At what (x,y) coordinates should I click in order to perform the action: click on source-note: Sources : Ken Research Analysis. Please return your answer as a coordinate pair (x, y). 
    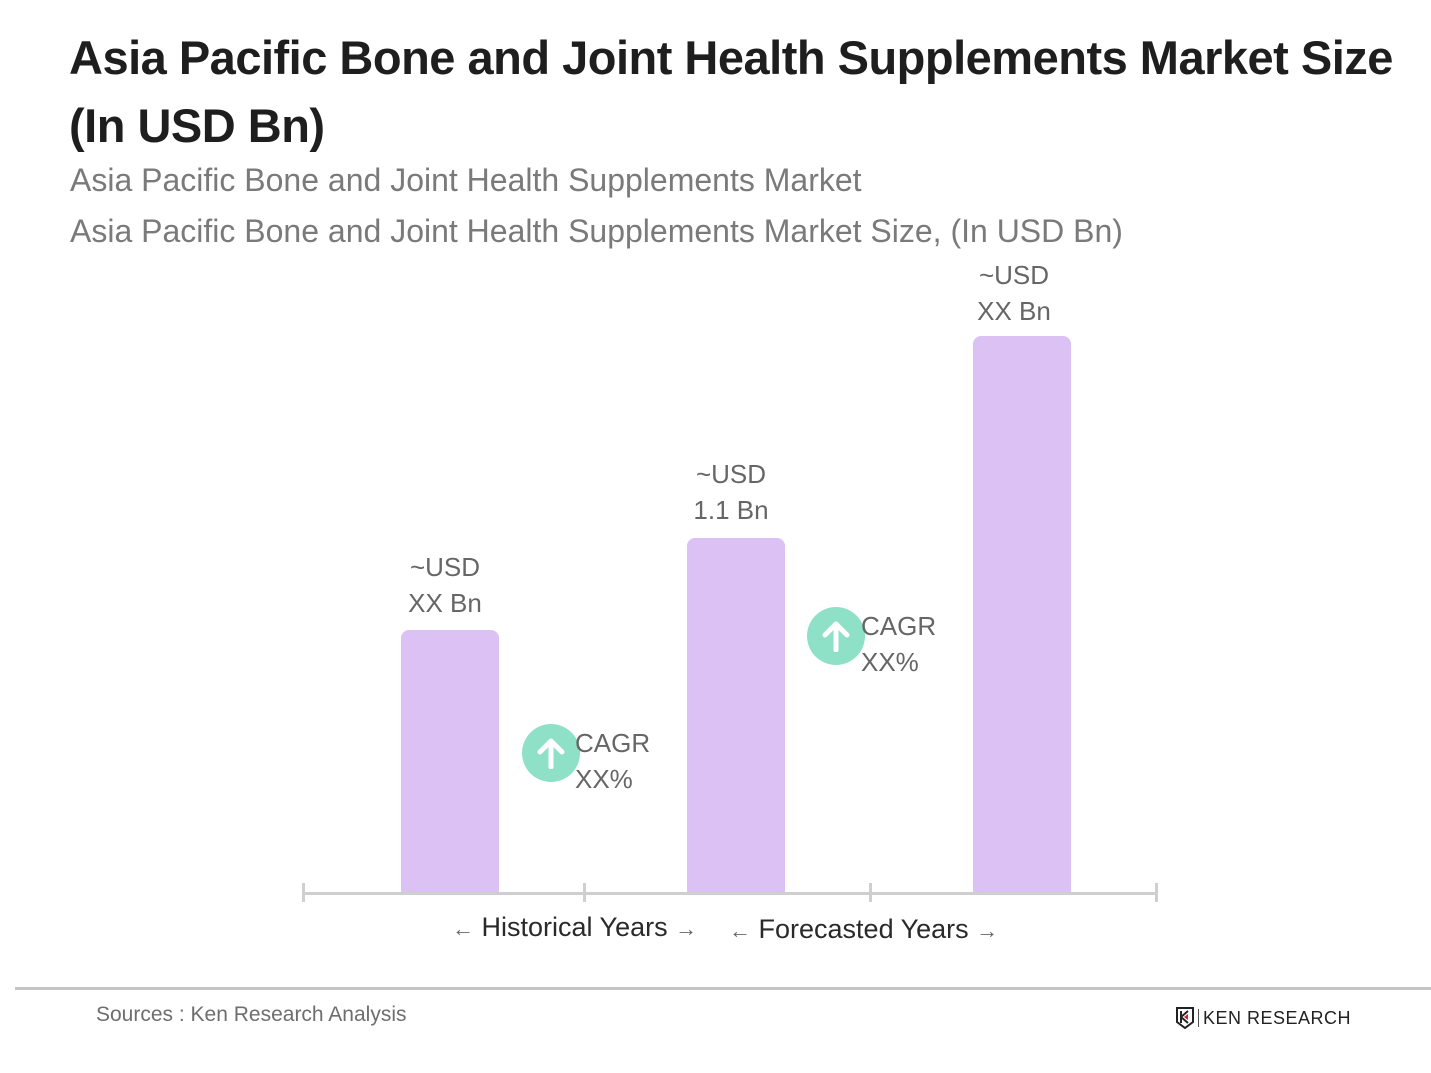
    Looking at the image, I should click on (251, 1014).